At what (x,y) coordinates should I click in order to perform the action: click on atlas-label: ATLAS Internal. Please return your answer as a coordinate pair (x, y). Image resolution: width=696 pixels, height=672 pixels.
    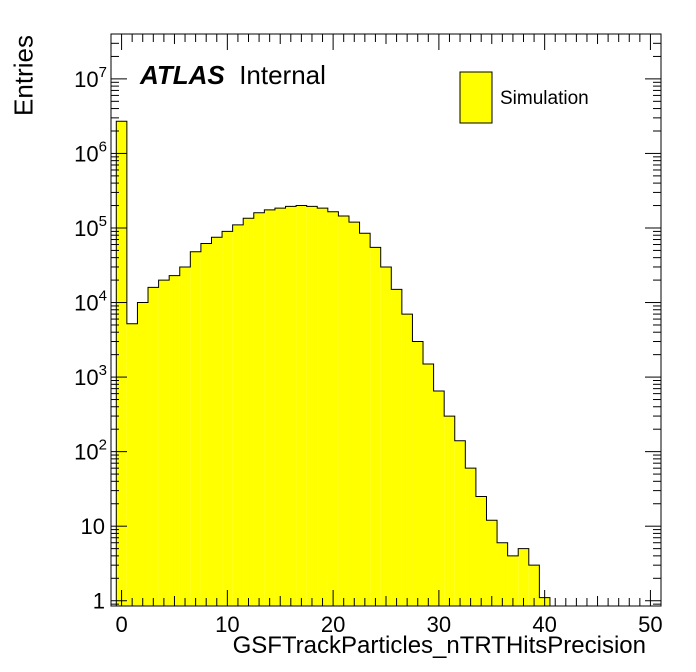
    Looking at the image, I should click on (233, 75).